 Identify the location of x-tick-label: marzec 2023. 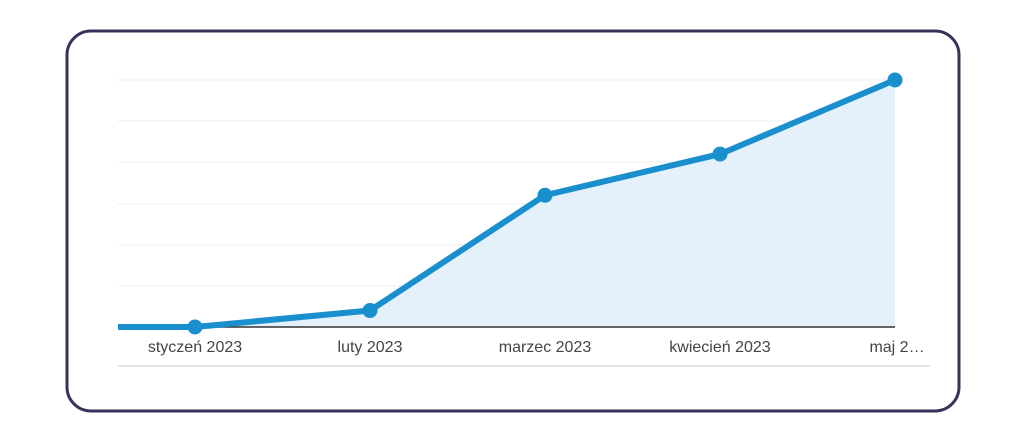
(545, 347).